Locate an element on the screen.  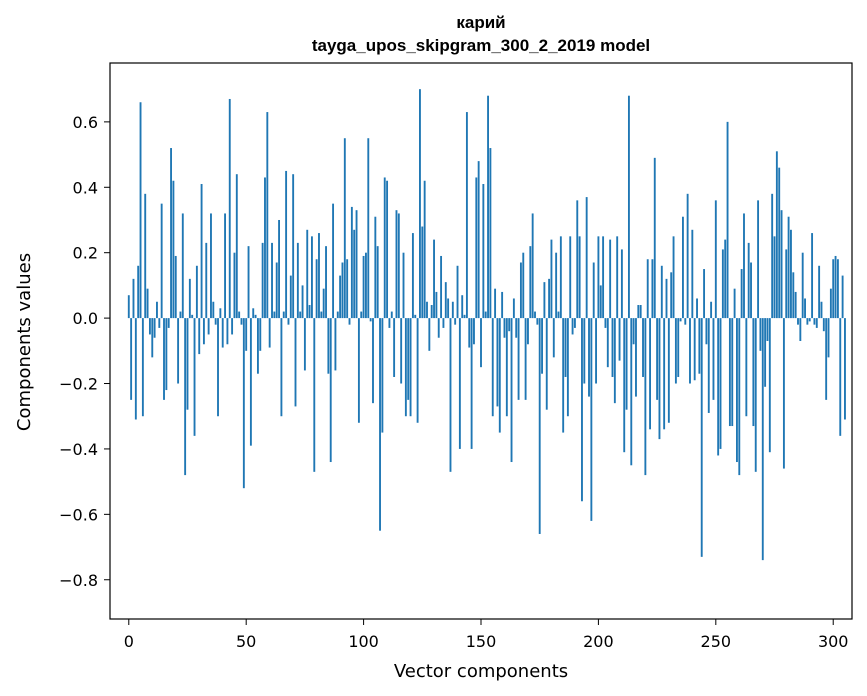
y-tick-label: 0.0 is located at coordinates (85, 318).